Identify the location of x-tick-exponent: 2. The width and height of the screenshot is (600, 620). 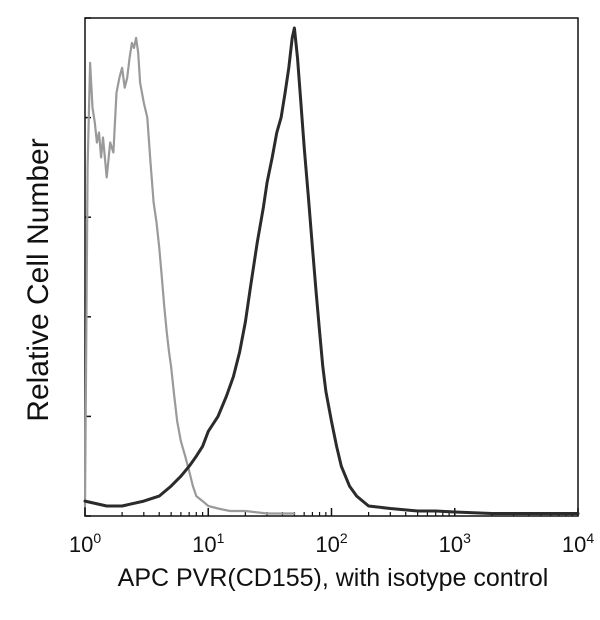
(344, 538).